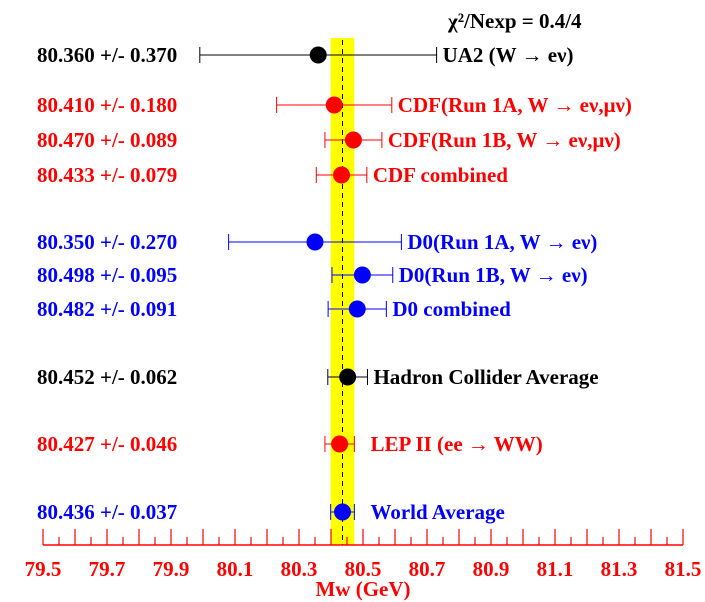 This screenshot has width=705, height=602. Describe the element at coordinates (342, 291) in the screenshot. I see `world-average-band` at that location.